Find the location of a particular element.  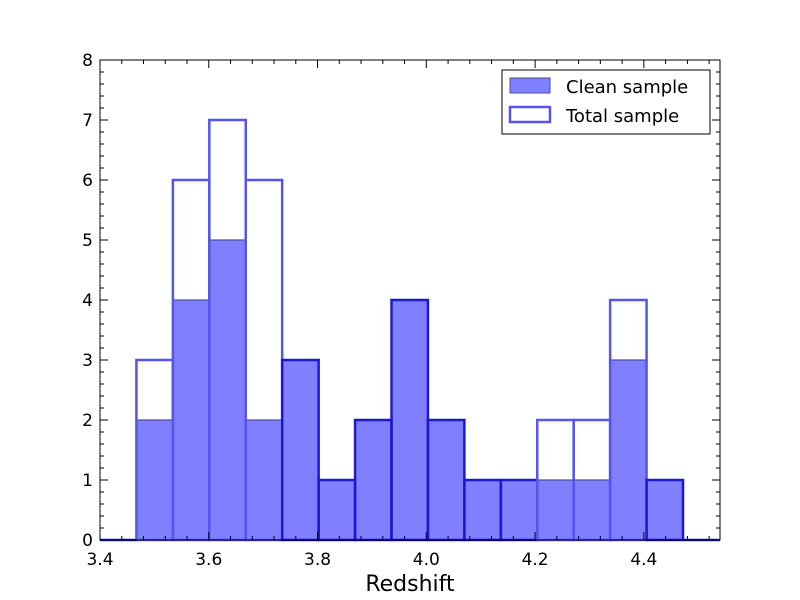

y-tick-label: 3 is located at coordinates (87, 361).